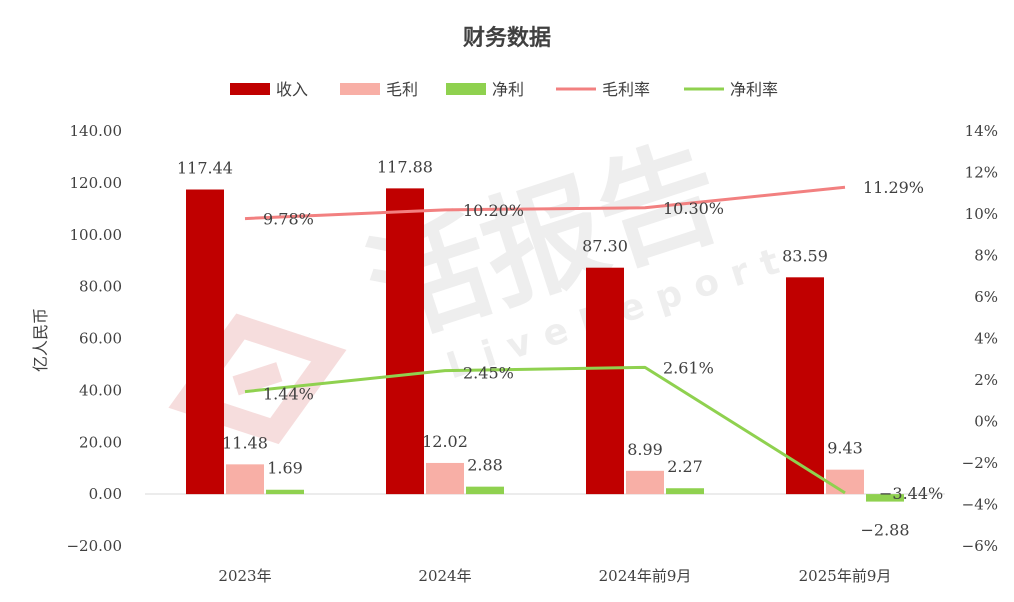  I want to click on right-tick-label: 6%, so click(986, 297).